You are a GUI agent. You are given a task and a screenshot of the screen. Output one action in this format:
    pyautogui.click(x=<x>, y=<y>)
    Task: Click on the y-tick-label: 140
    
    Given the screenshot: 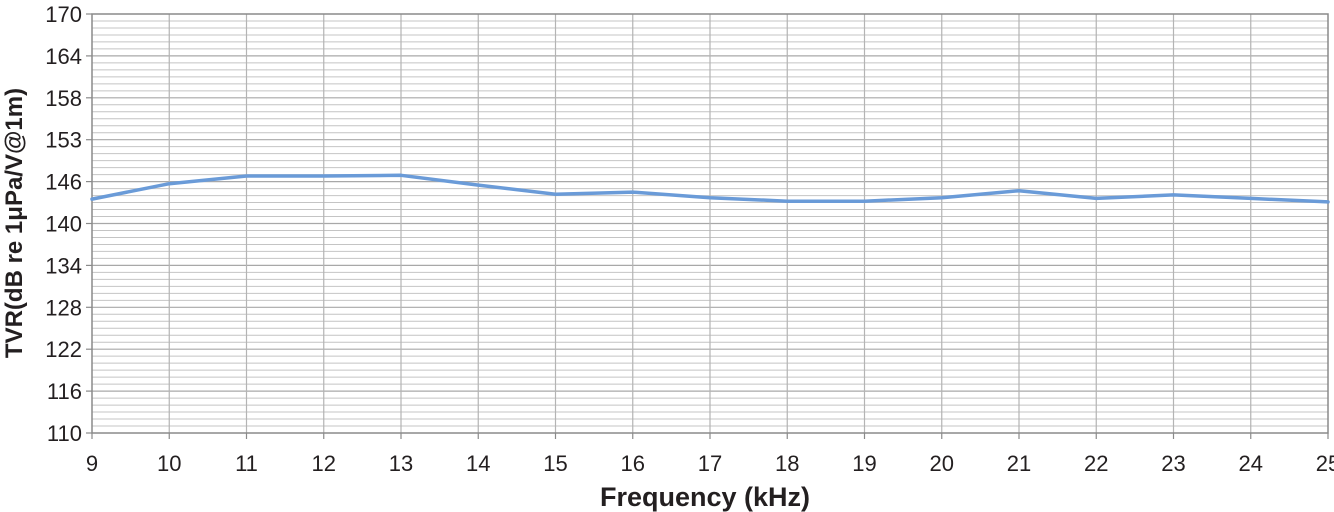 What is the action you would take?
    pyautogui.click(x=63, y=224)
    